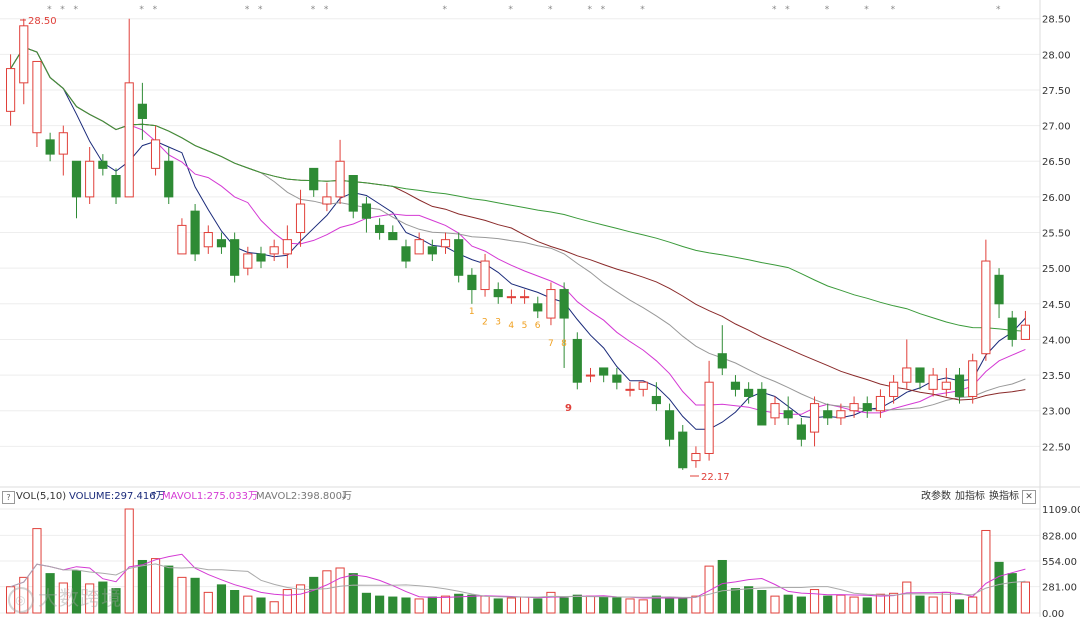 This screenshot has height=617, width=1080. Describe the element at coordinates (1029, 497) in the screenshot. I see `close-icon: ✕` at that location.